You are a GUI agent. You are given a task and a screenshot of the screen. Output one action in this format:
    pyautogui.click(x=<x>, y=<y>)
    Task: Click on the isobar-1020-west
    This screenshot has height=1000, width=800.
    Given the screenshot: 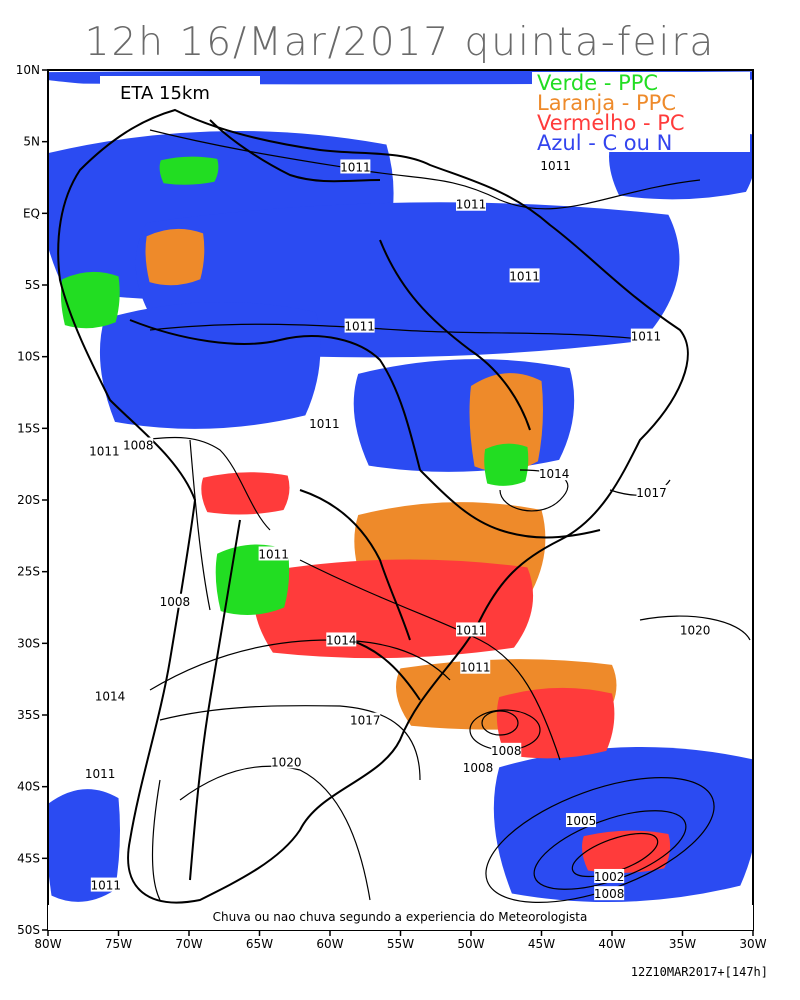 What is the action you would take?
    pyautogui.click(x=275, y=833)
    